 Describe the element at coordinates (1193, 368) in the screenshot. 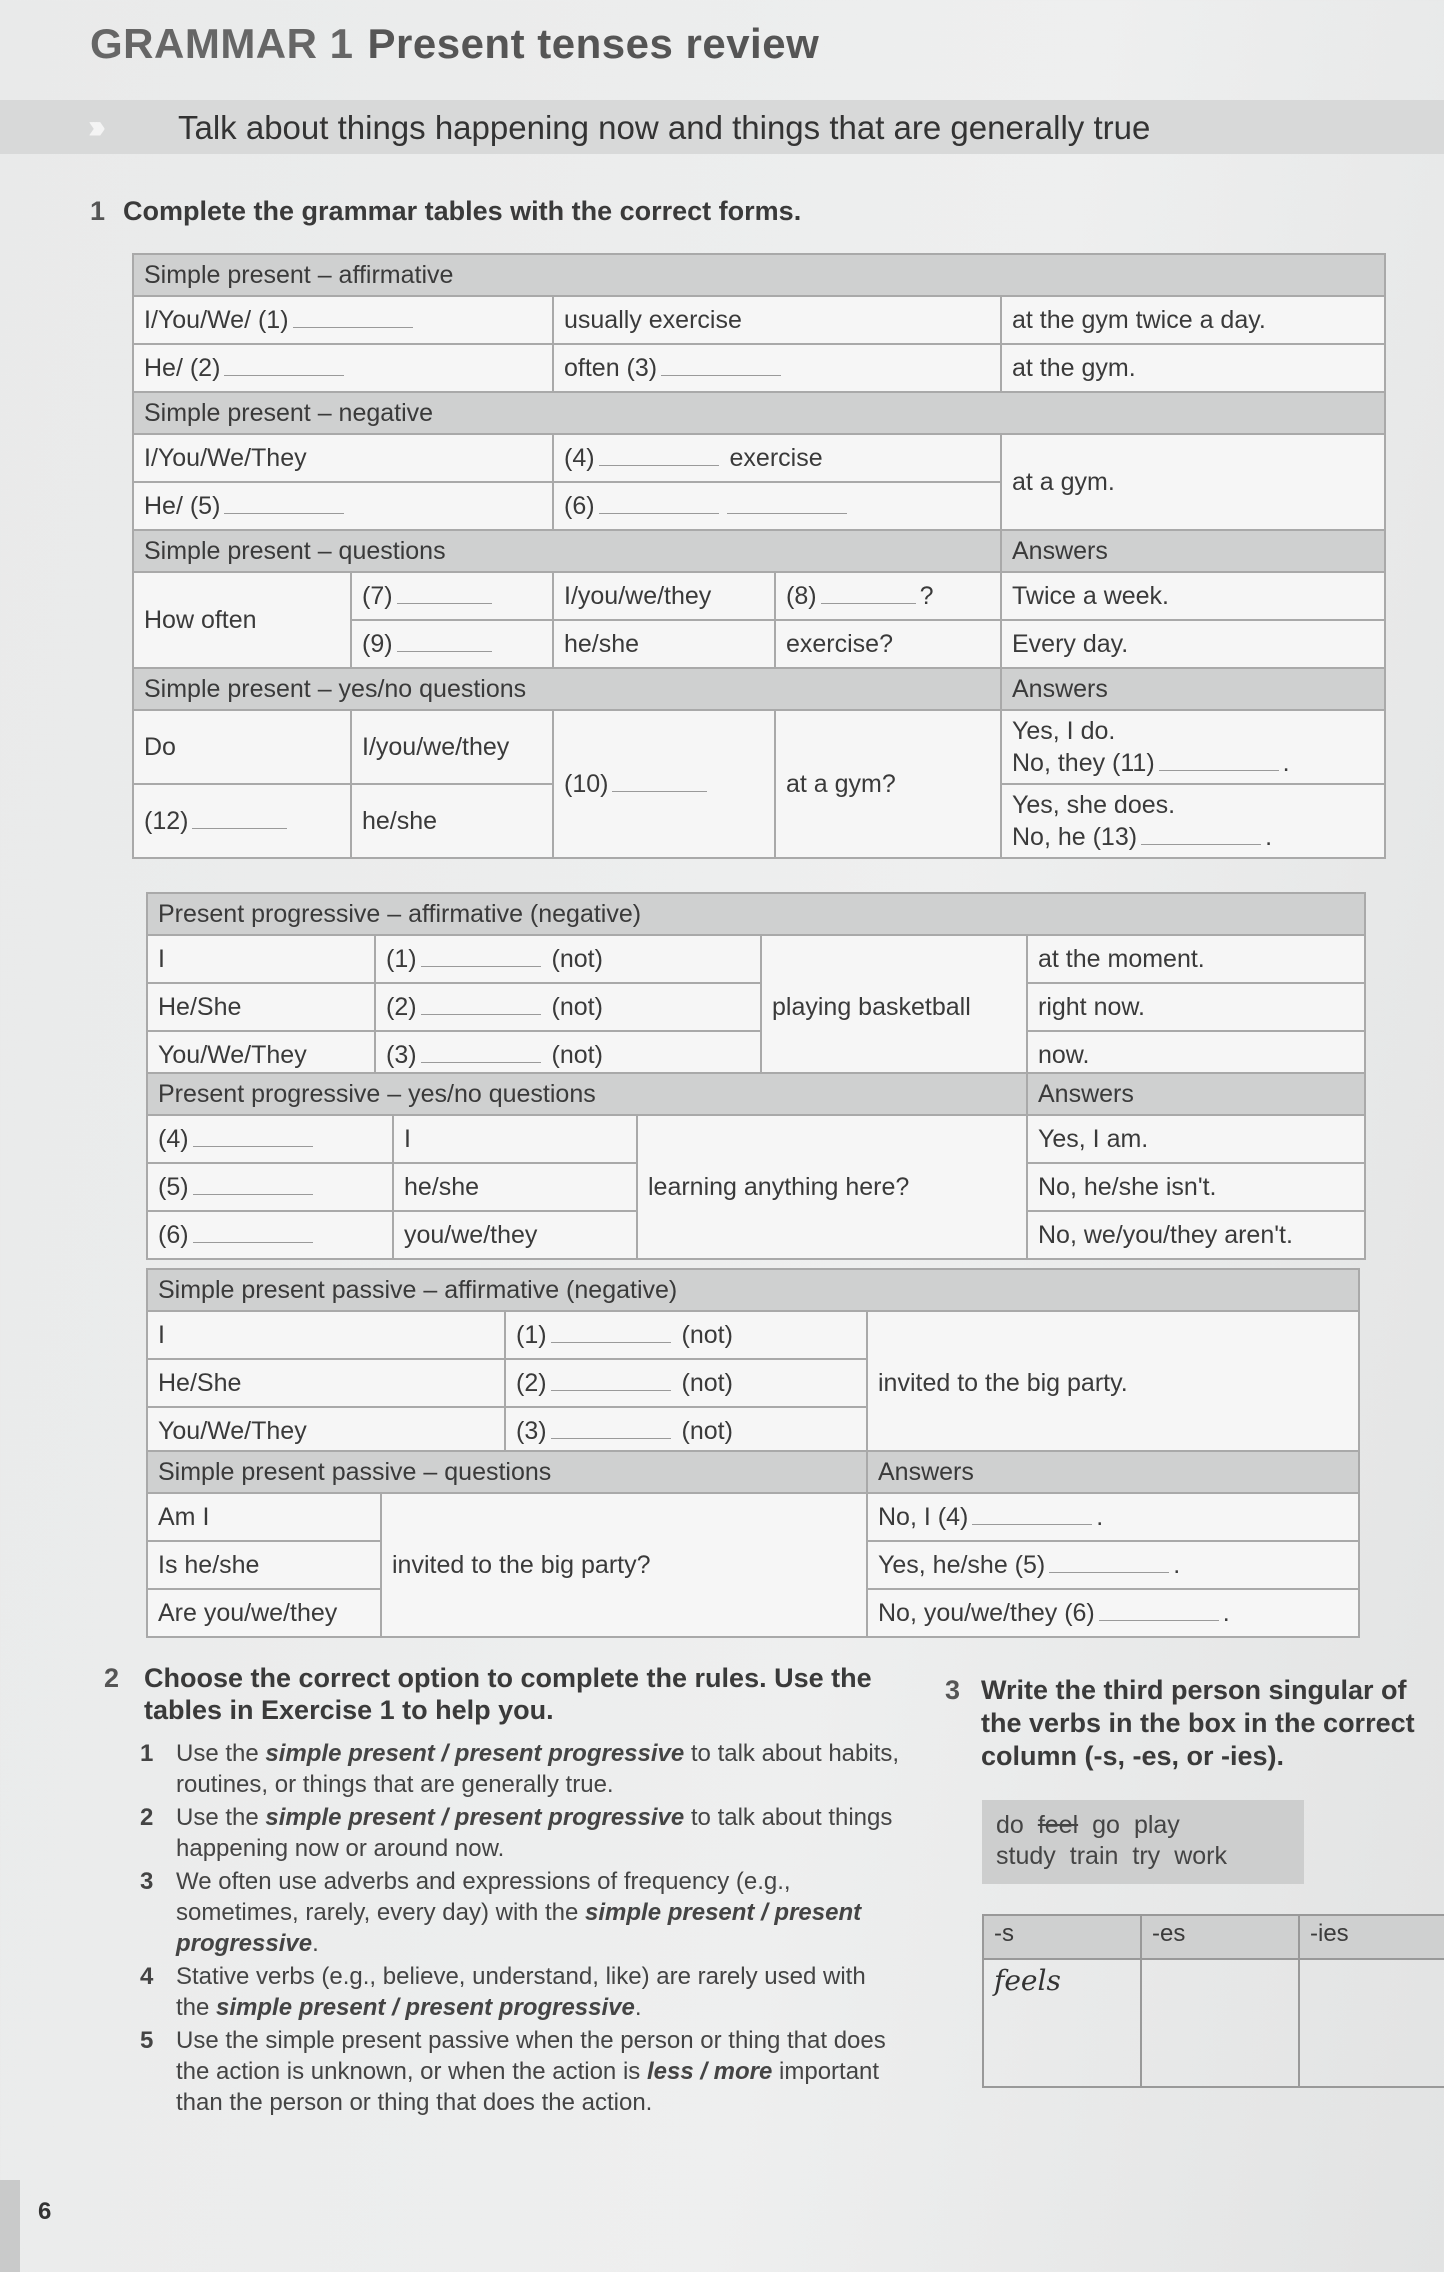

I see `cell-text: at the gym.` at that location.